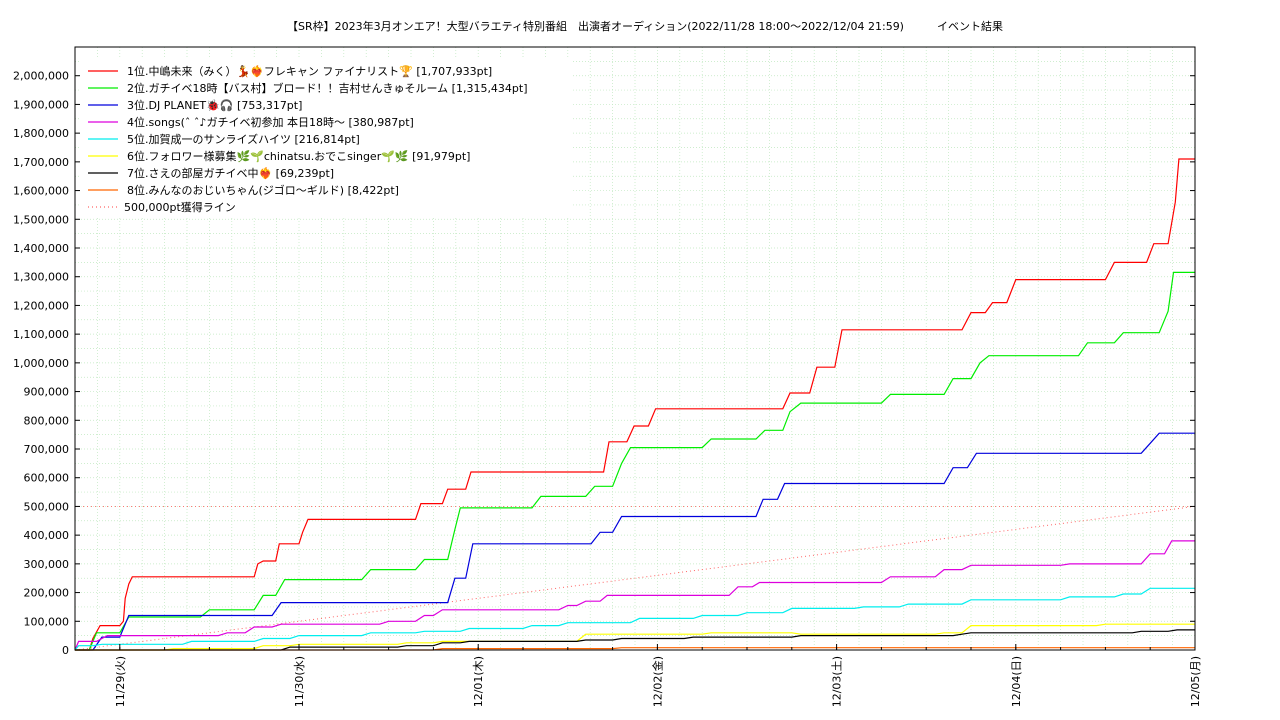  I want to click on y-tick-label: 900,000, so click(47, 392).